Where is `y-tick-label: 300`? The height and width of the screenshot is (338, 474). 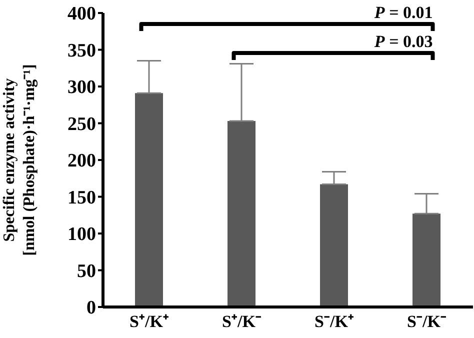
y-tick-label: 300 is located at coordinates (82, 87).